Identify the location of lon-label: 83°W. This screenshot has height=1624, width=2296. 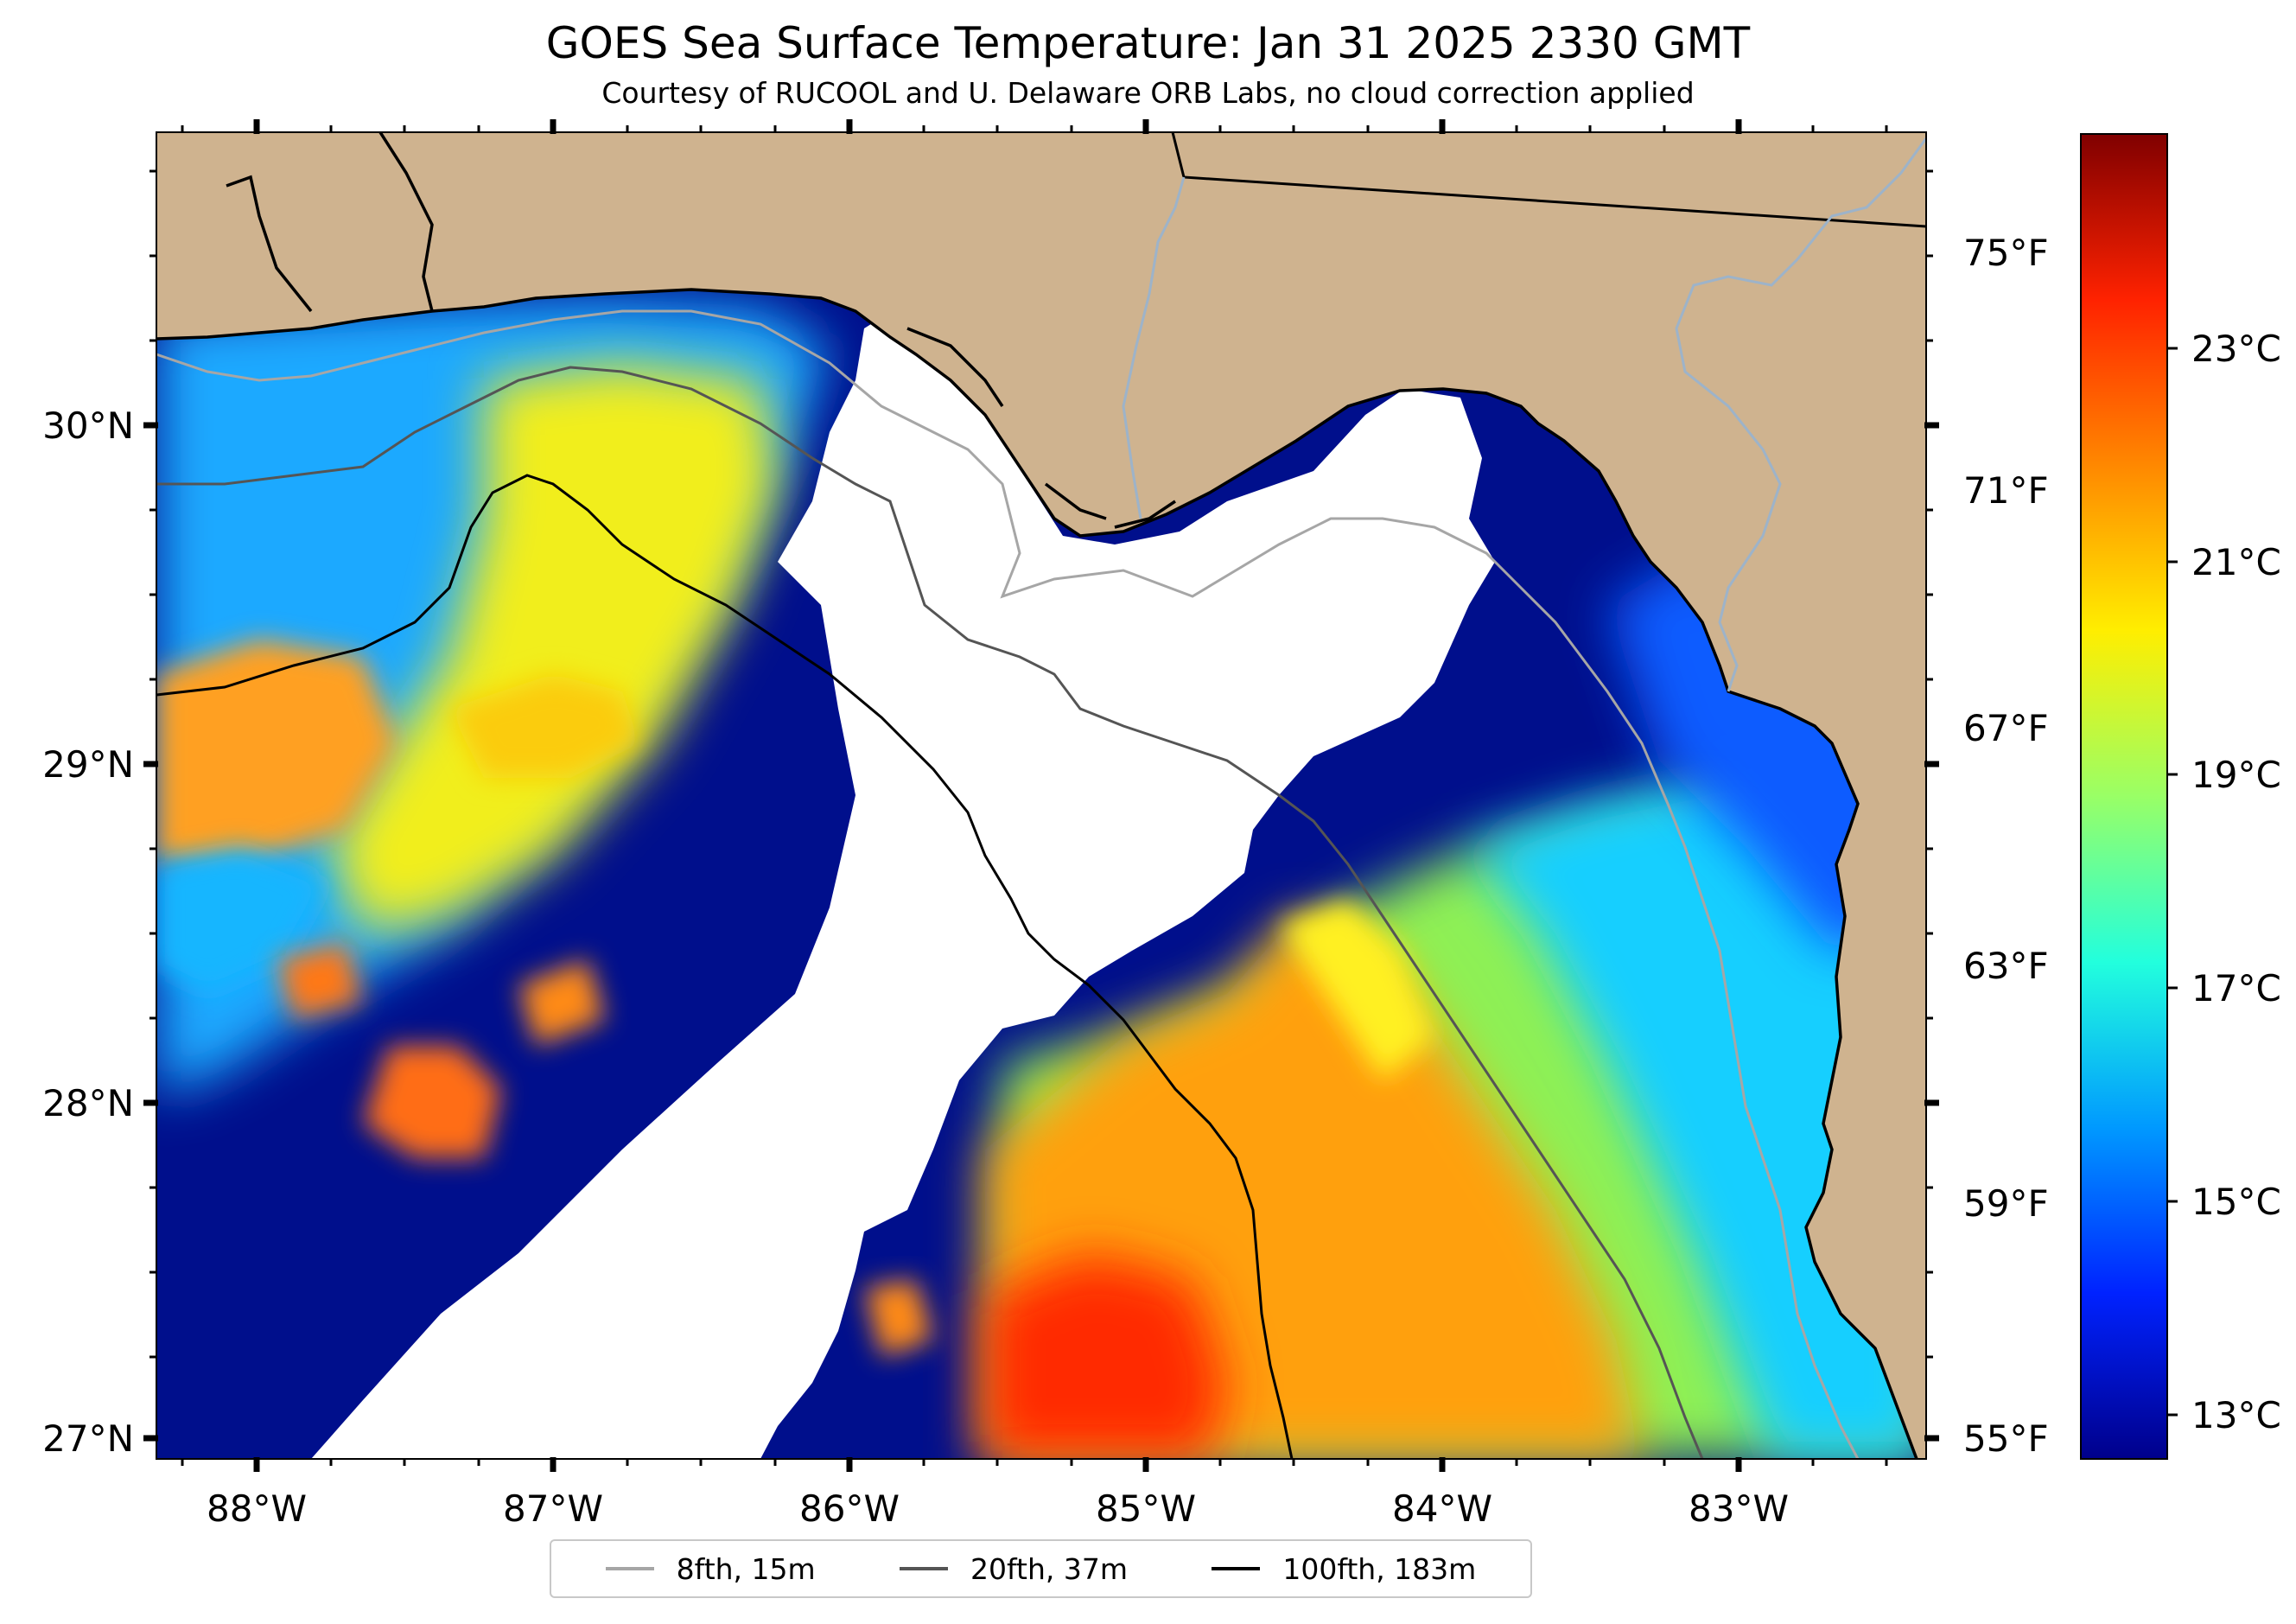
(1739, 1509).